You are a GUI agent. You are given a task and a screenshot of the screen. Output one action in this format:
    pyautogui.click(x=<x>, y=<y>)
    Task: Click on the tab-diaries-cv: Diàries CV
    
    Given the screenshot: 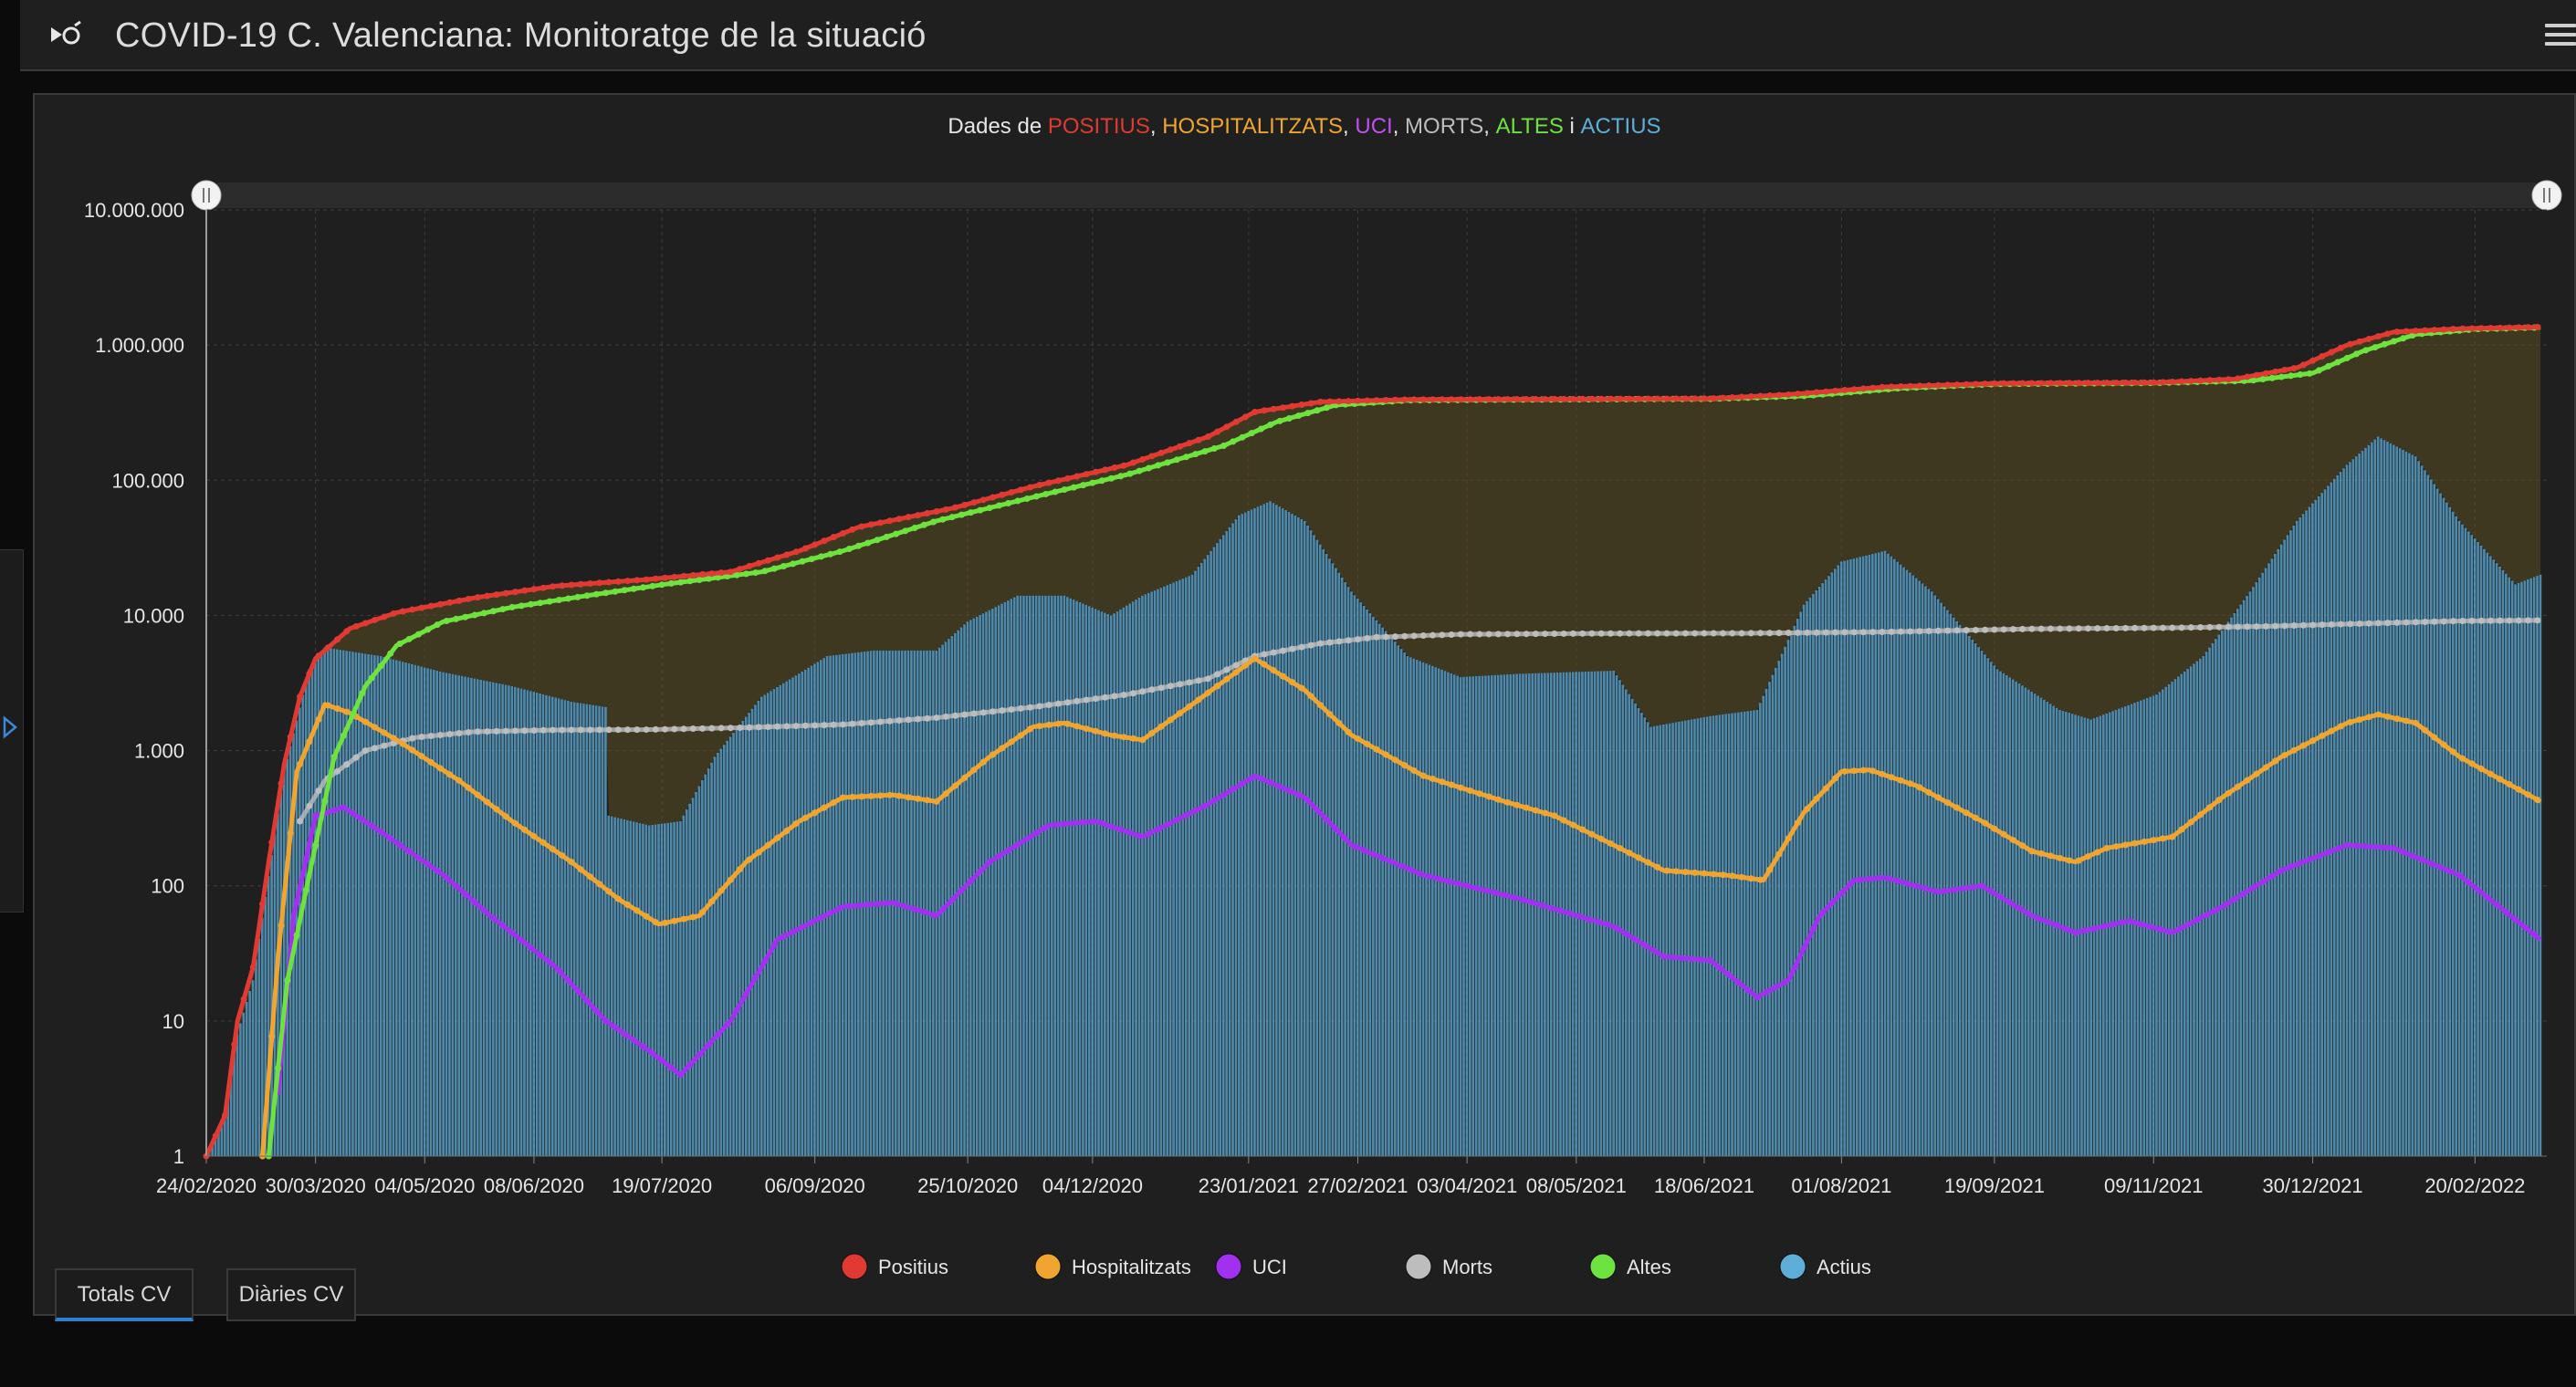 What is the action you would take?
    pyautogui.click(x=291, y=1294)
    